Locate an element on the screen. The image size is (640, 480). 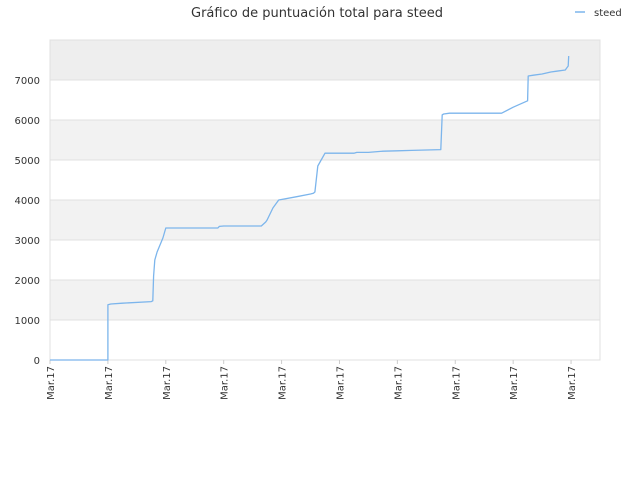
y-tick-label: 1000 is located at coordinates (27, 321).